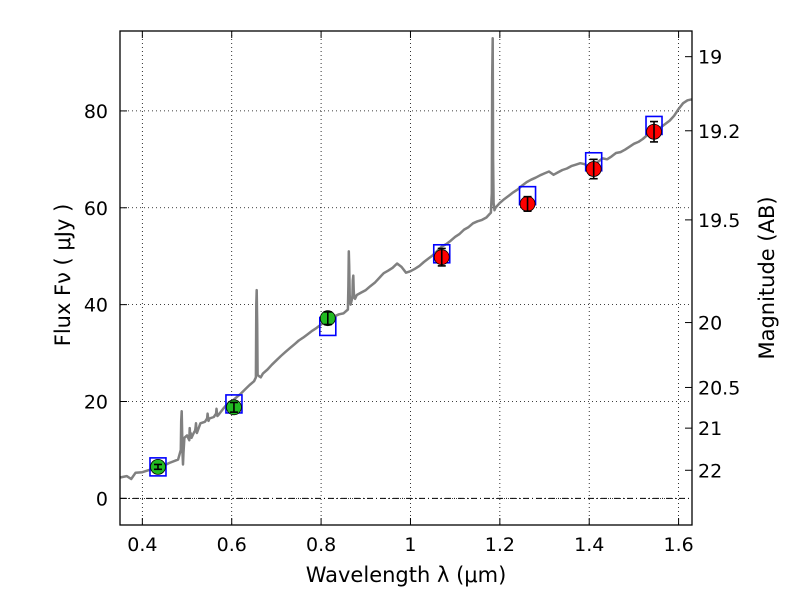  What do you see at coordinates (710, 429) in the screenshot?
I see `magnitude-tick-label: 21` at bounding box center [710, 429].